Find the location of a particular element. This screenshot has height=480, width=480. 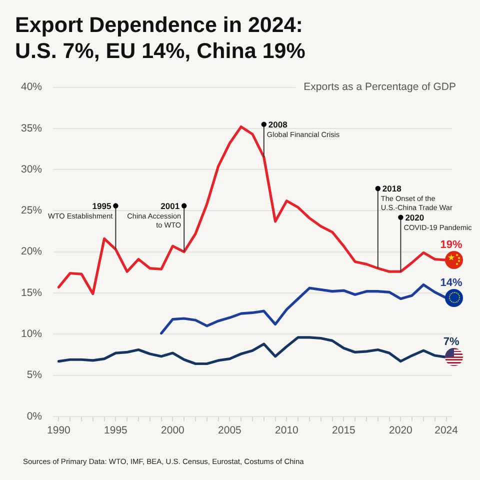

y-tick-label: 0% is located at coordinates (34, 416).